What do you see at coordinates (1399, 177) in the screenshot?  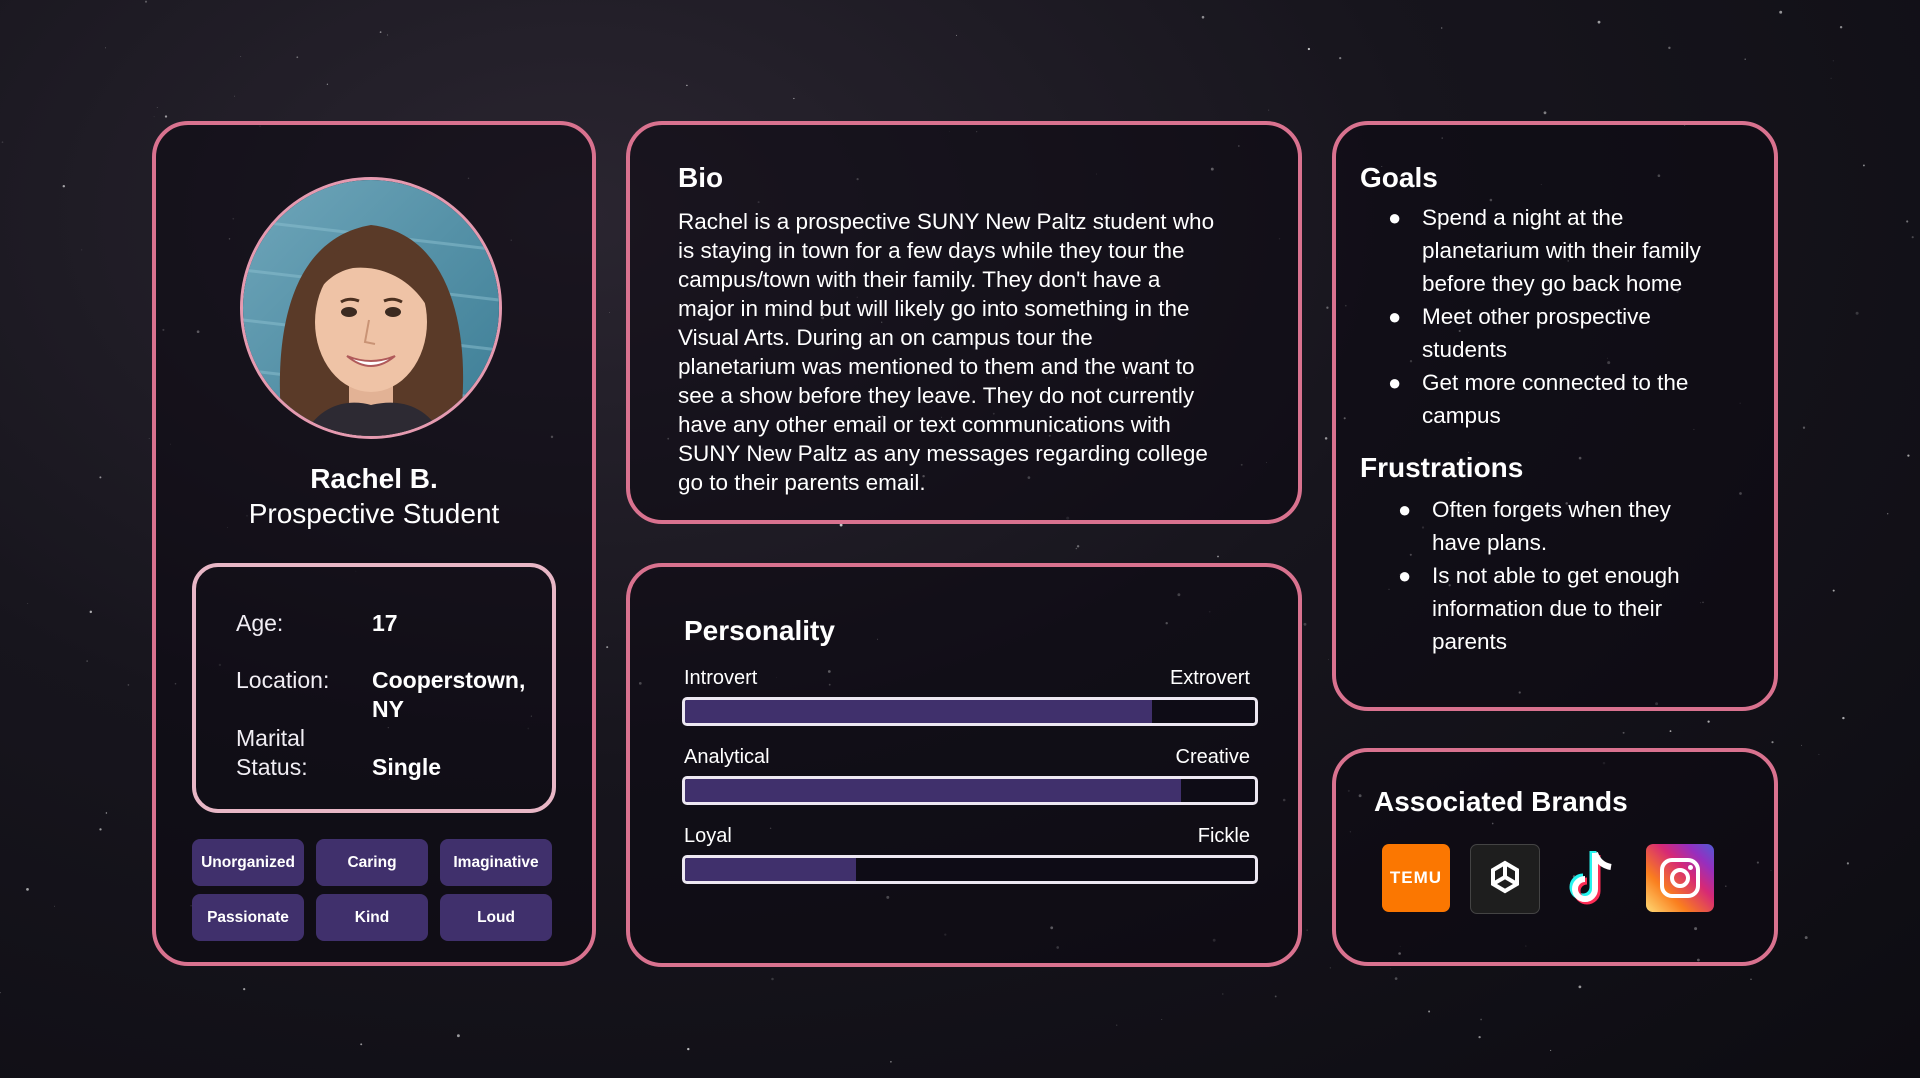 I see `goals-title: Goals` at bounding box center [1399, 177].